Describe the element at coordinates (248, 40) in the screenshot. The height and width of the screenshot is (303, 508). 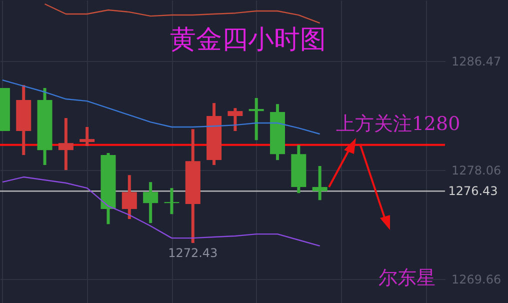
I see `text: 黄金四小时图` at that location.